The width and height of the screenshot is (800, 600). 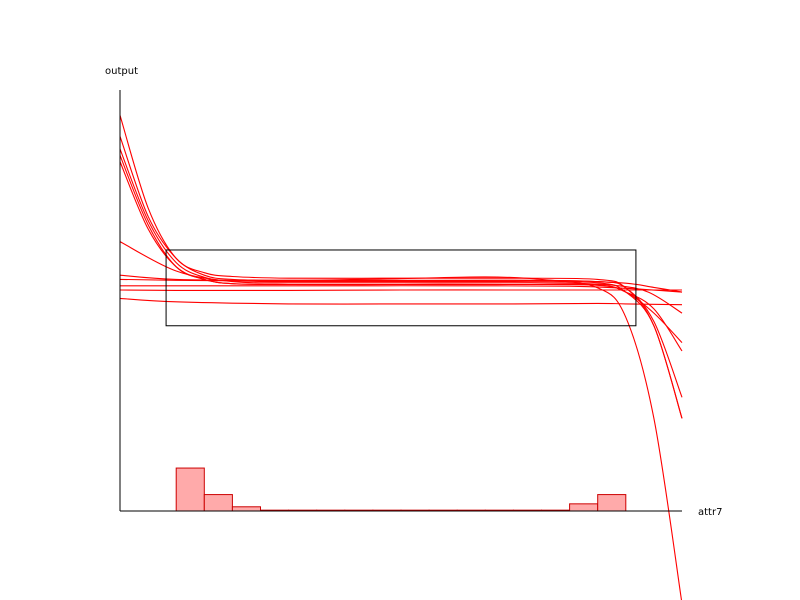 I want to click on focus-box, so click(x=401, y=288).